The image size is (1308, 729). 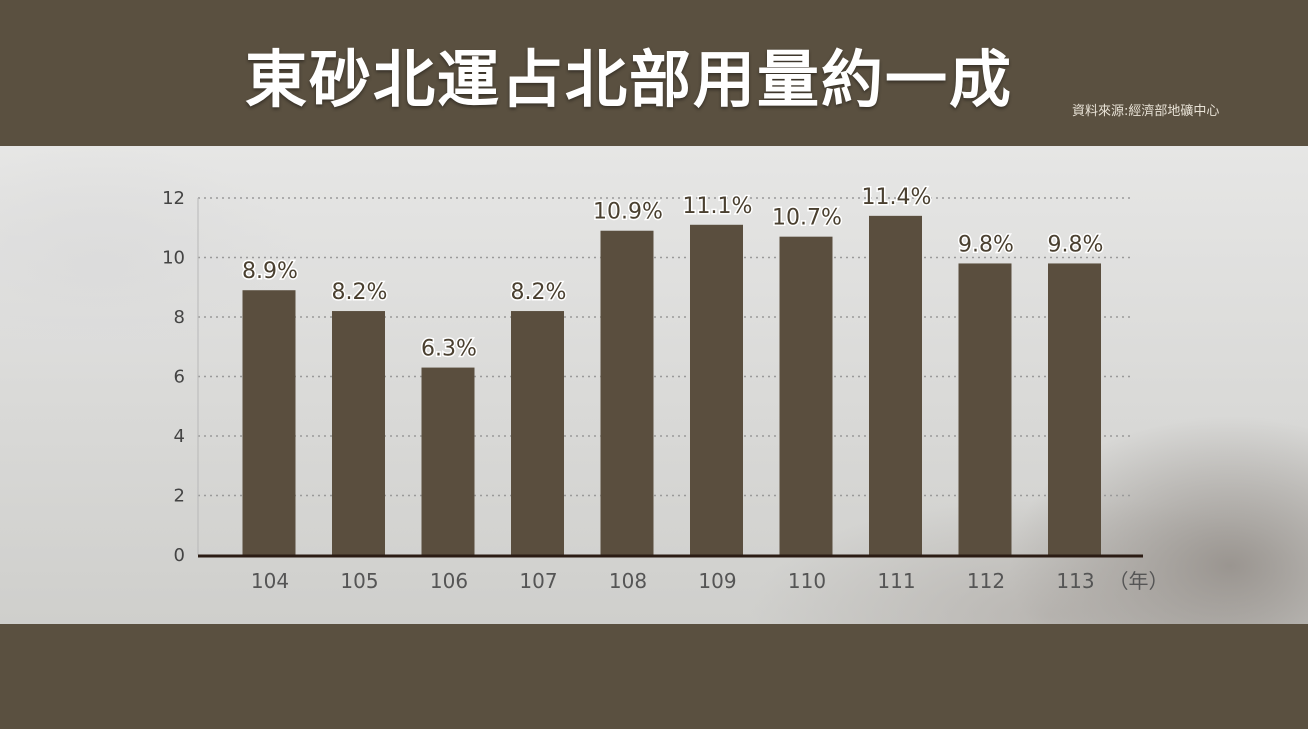 What do you see at coordinates (173, 198) in the screenshot?
I see `y-tick-label: 12` at bounding box center [173, 198].